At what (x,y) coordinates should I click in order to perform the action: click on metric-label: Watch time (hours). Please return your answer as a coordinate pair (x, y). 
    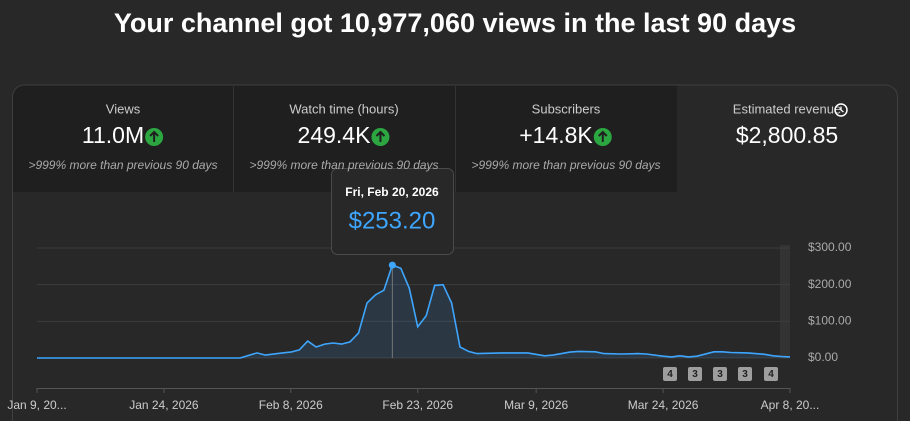
    Looking at the image, I should click on (343, 108).